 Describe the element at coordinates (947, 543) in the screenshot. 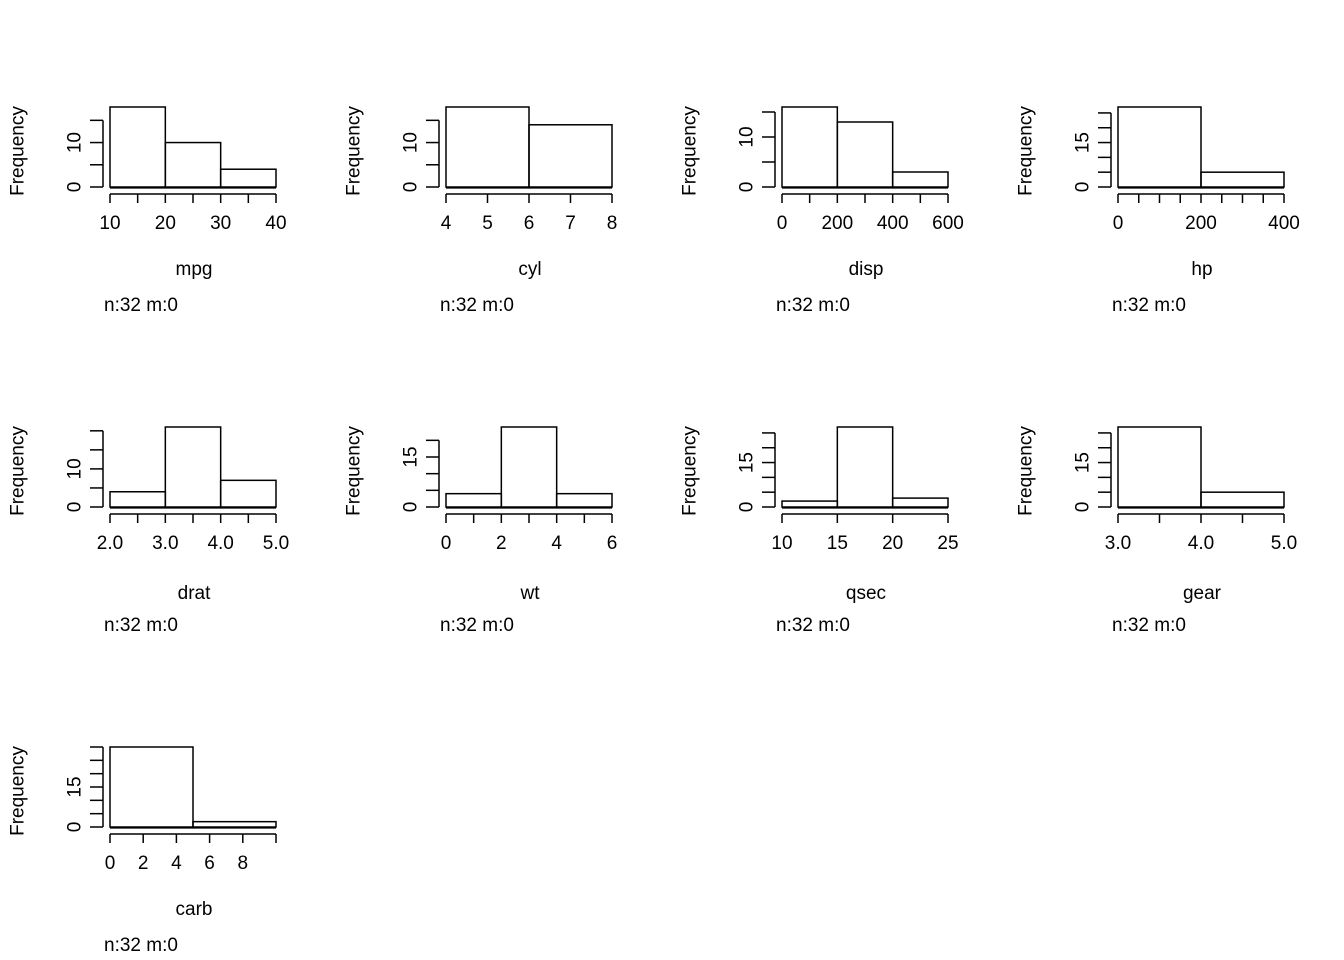

I see `x-tick-label: 25` at that location.